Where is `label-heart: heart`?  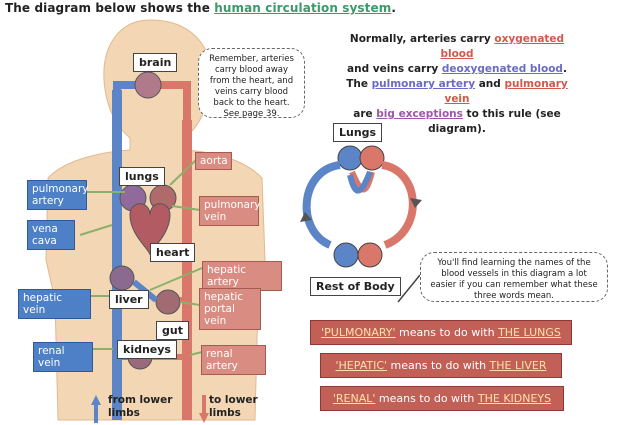 label-heart: heart is located at coordinates (173, 252).